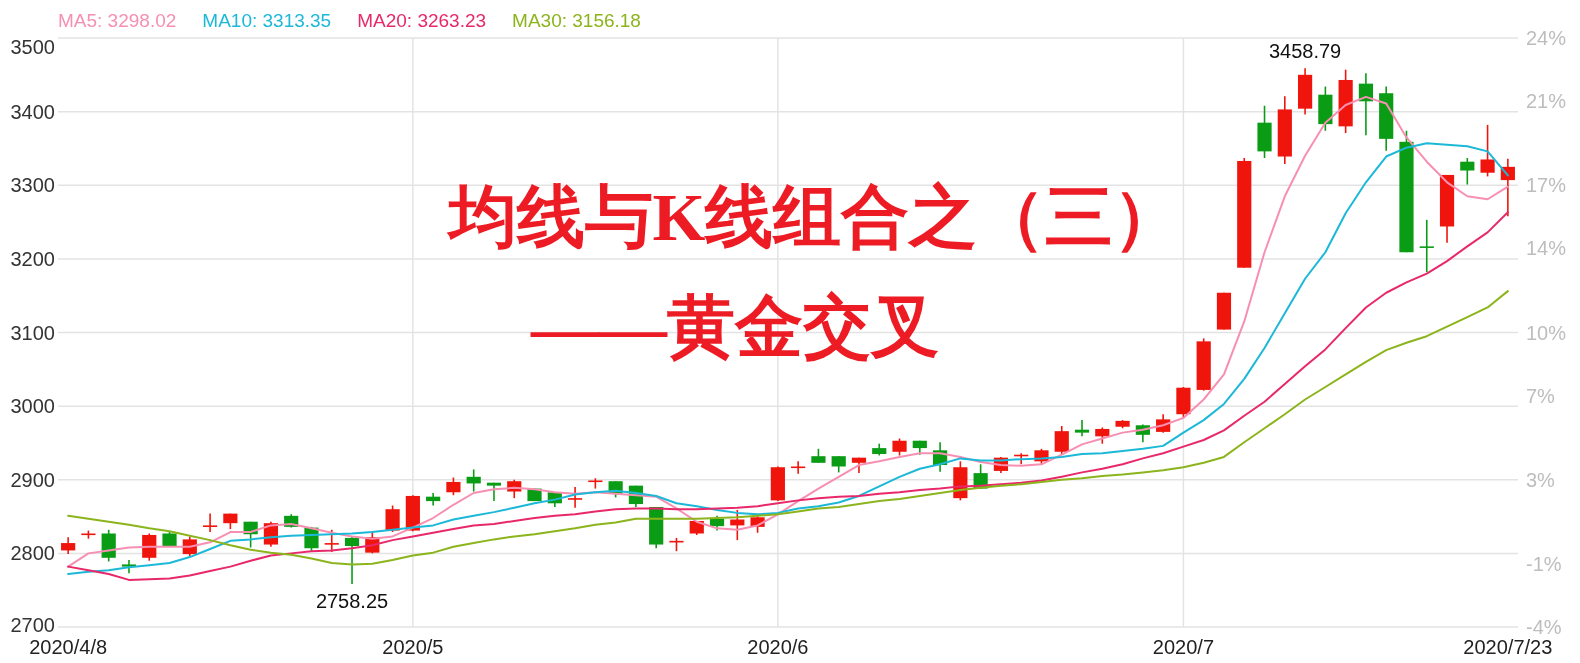  What do you see at coordinates (1508, 647) in the screenshot?
I see `x-tick-label: 2020/7/23` at bounding box center [1508, 647].